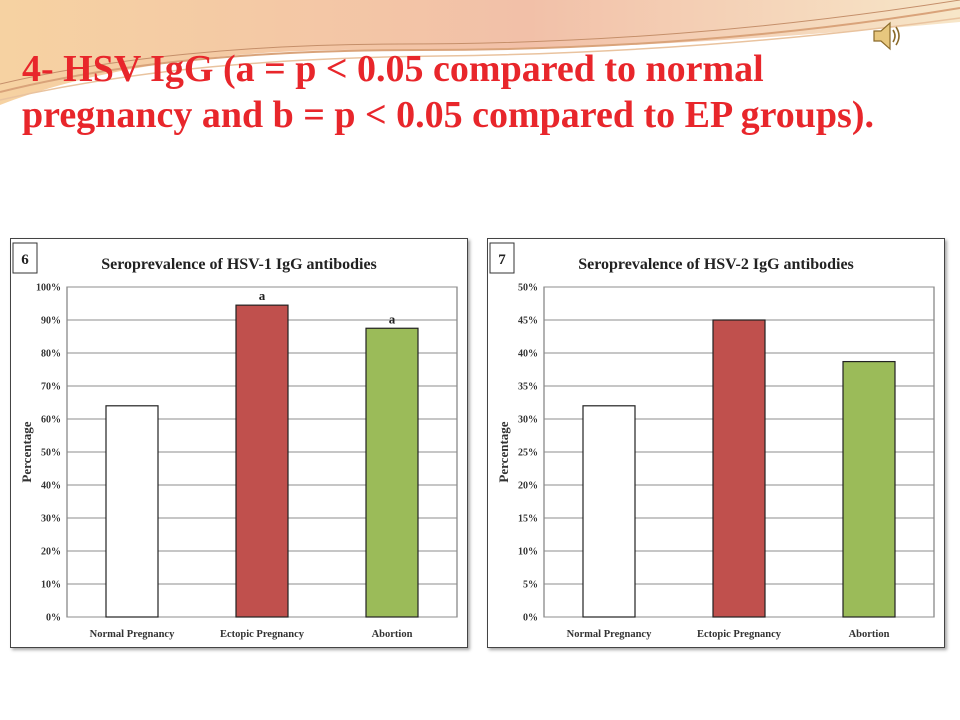  I want to click on y-tick-label: 5%, so click(530, 585).